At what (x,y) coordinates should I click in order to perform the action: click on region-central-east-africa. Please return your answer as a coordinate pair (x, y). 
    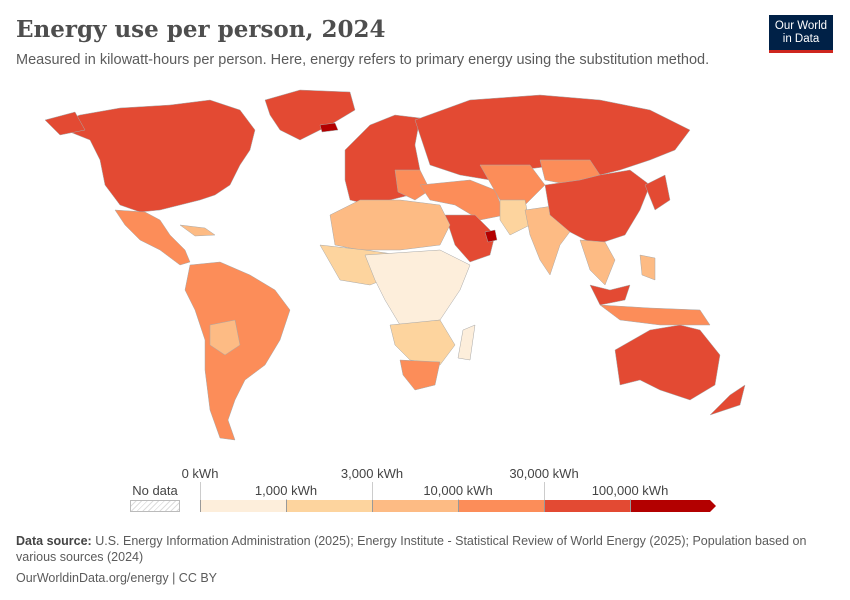
    Looking at the image, I should click on (417, 287).